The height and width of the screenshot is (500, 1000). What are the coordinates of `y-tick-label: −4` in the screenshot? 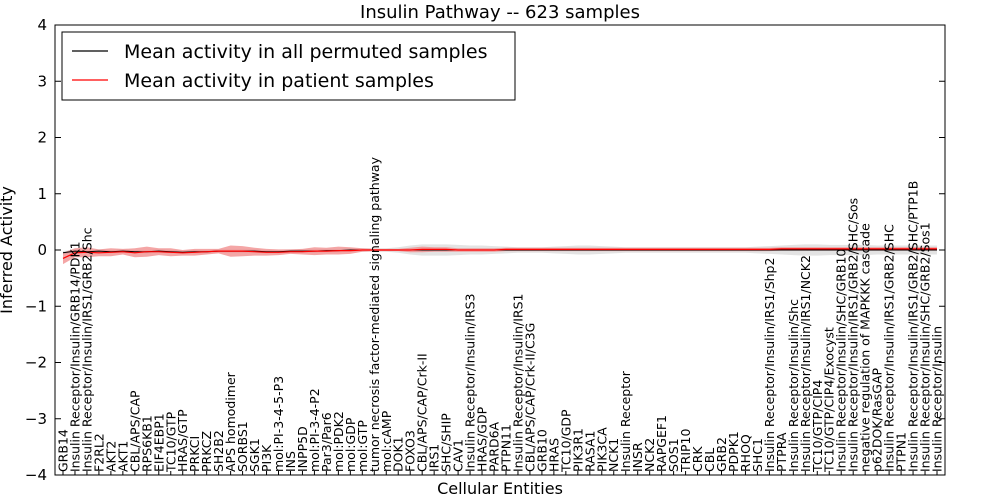 It's located at (36, 475).